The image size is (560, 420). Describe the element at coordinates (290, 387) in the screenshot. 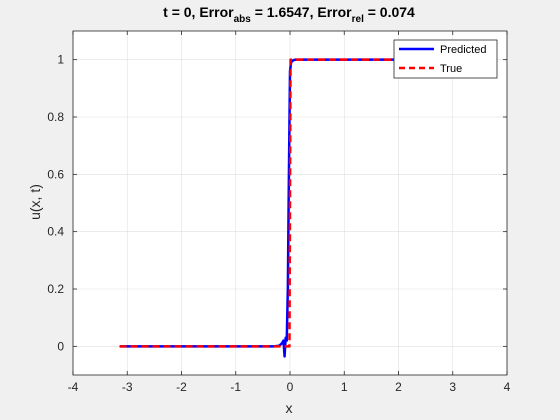

I see `x-tick-label: 0` at that location.